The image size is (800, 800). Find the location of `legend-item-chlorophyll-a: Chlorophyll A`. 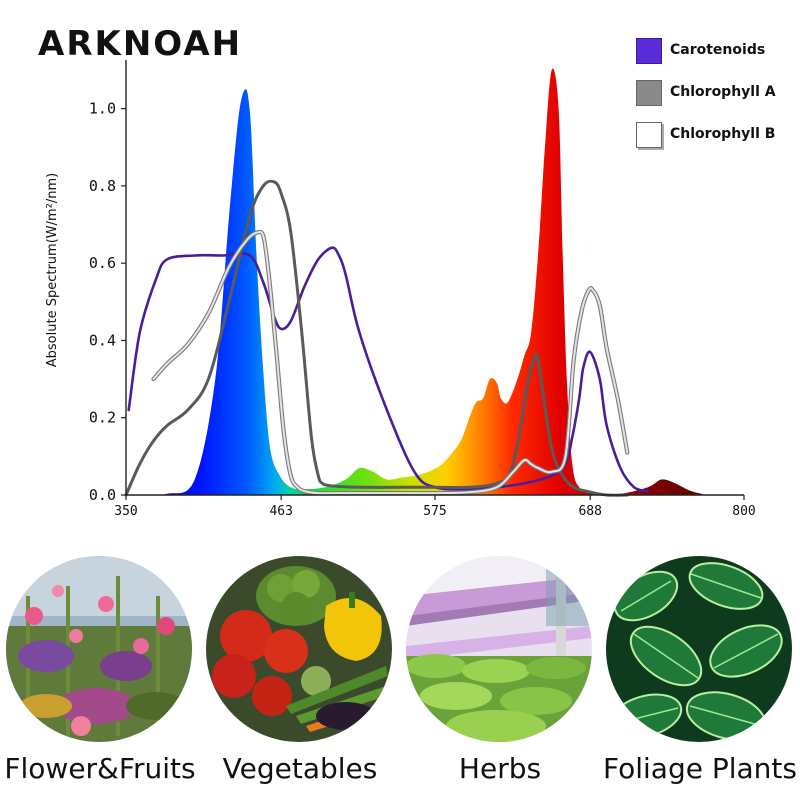

legend-item-chlorophyll-a: Chlorophyll A is located at coordinates (716, 93).